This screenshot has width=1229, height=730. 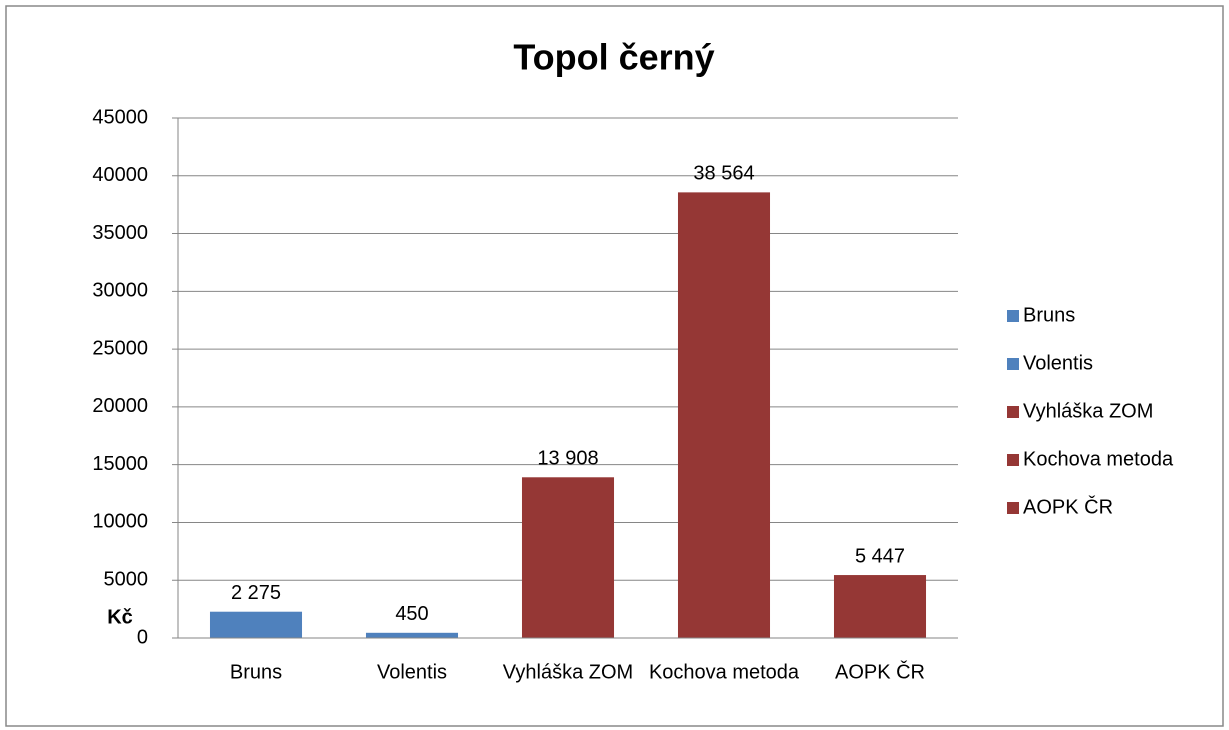 What do you see at coordinates (120, 522) in the screenshot?
I see `y-tick-label: 10000` at bounding box center [120, 522].